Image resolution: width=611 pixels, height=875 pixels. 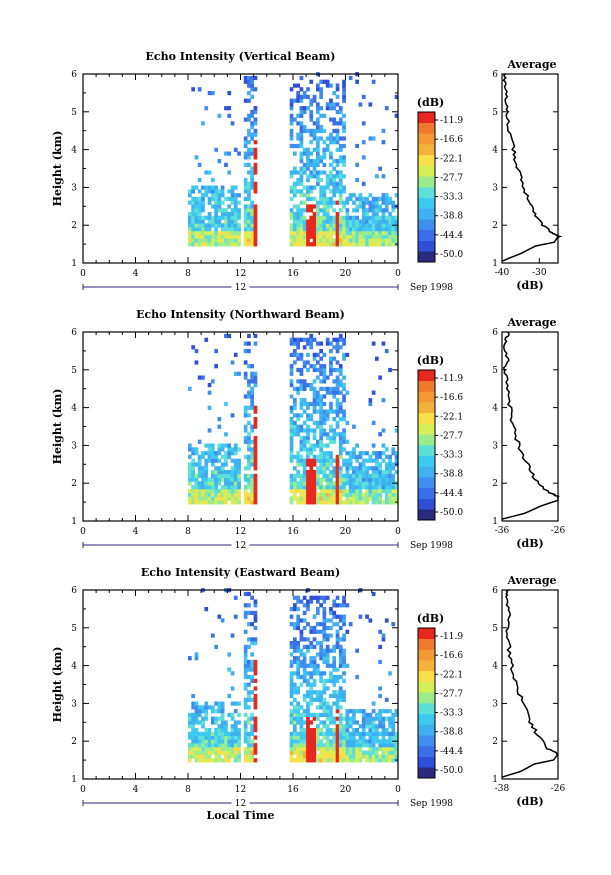 What do you see at coordinates (74, 667) in the screenshot?
I see `y-tick-label: 4` at bounding box center [74, 667].